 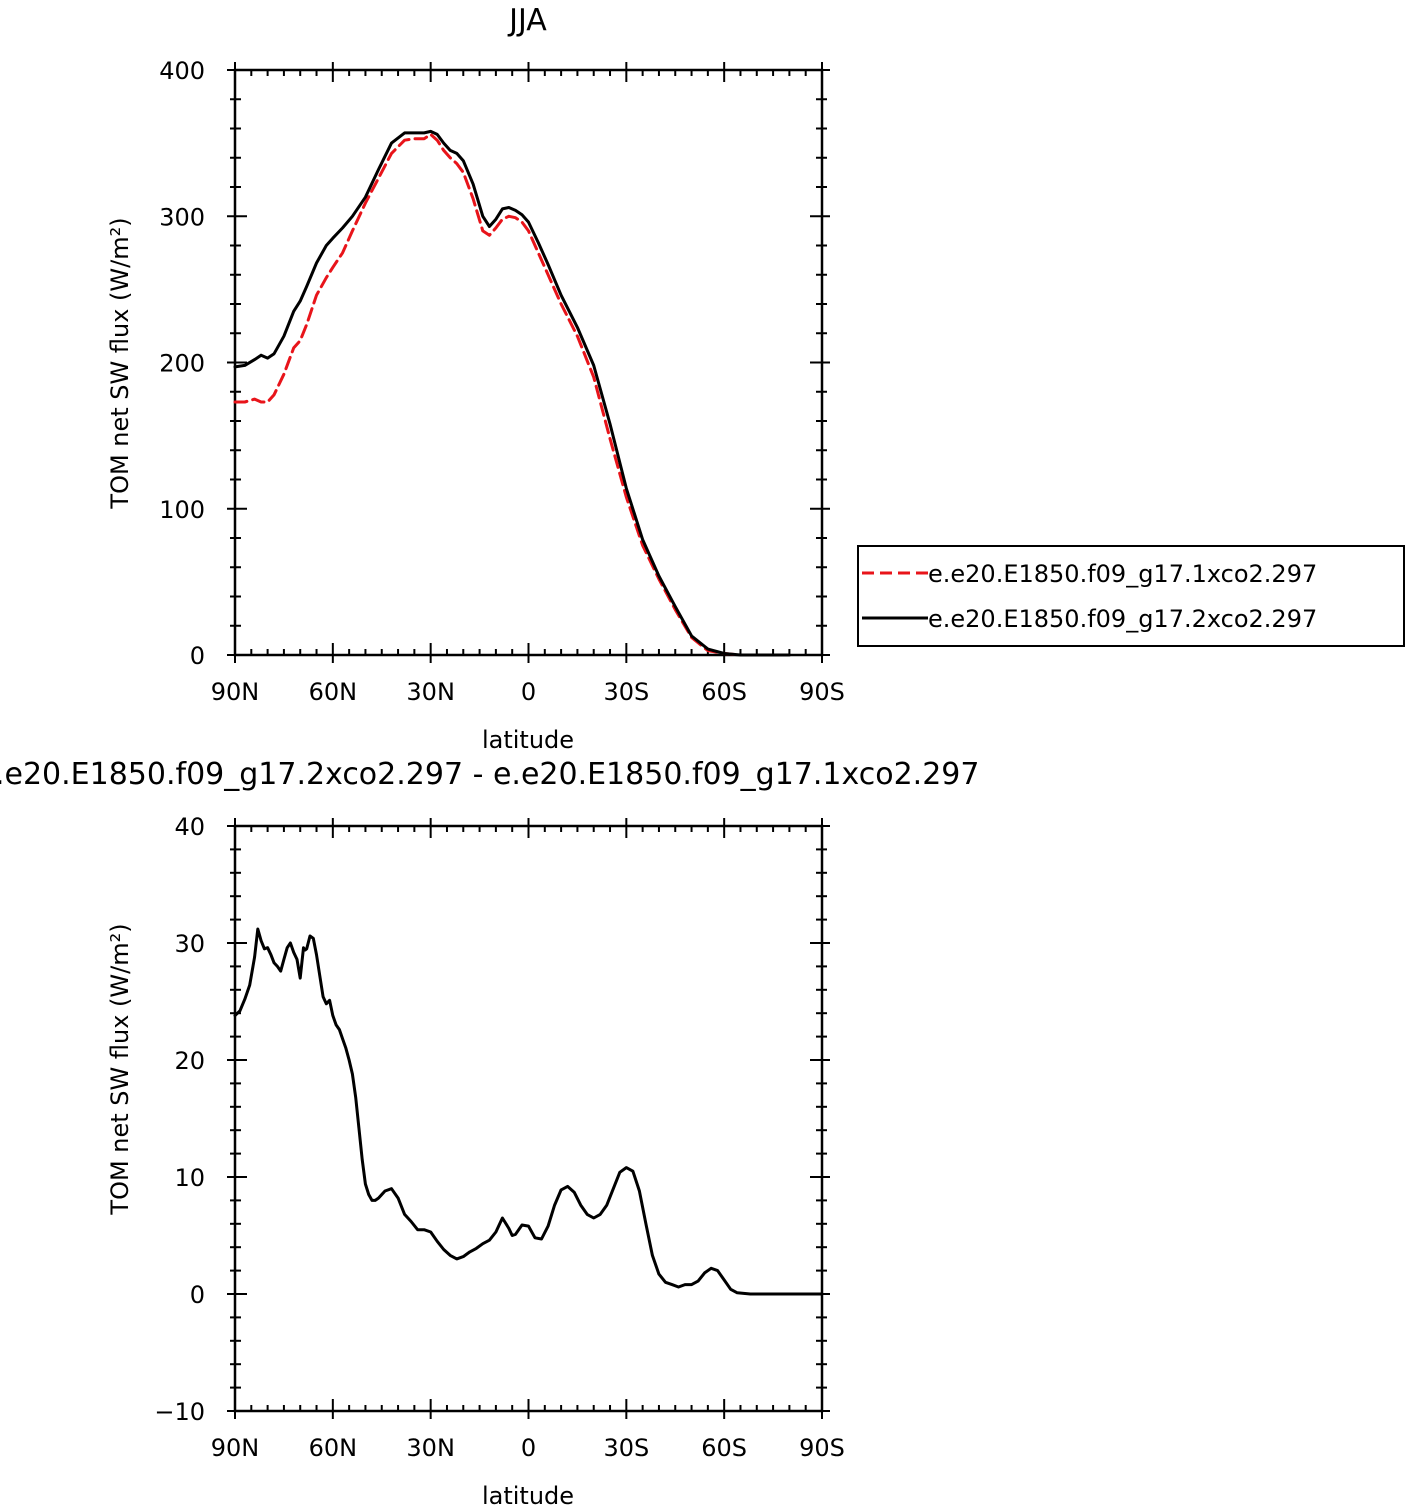 What do you see at coordinates (333, 1448) in the screenshot?
I see `bottom-x-tick-label: 60N` at bounding box center [333, 1448].